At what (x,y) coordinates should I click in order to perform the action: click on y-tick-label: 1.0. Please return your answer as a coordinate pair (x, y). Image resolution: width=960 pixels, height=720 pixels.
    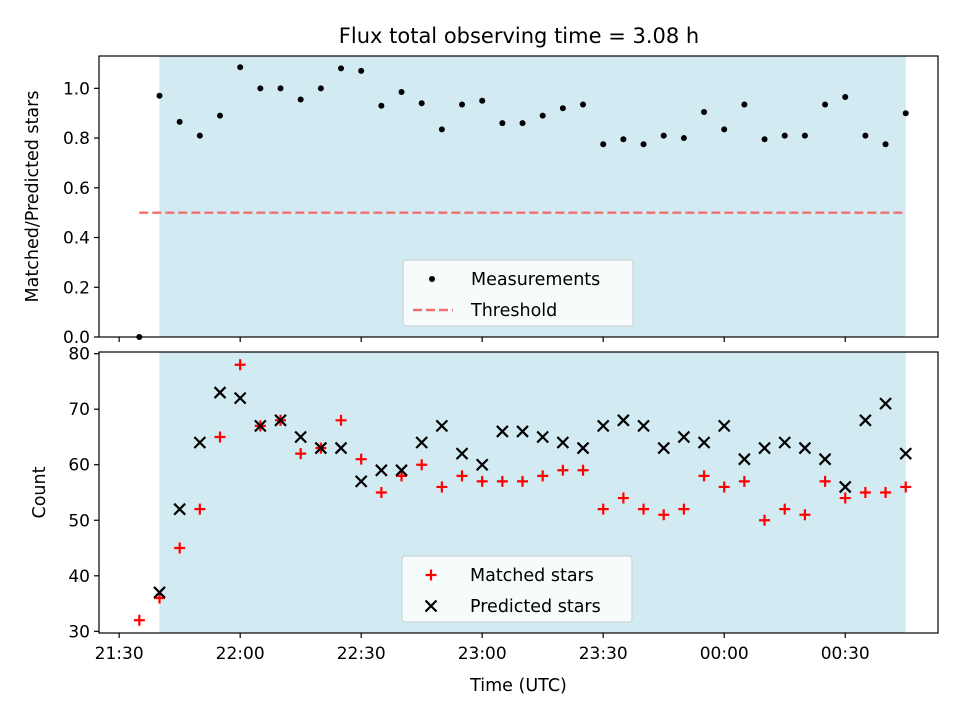
    Looking at the image, I should click on (76, 89).